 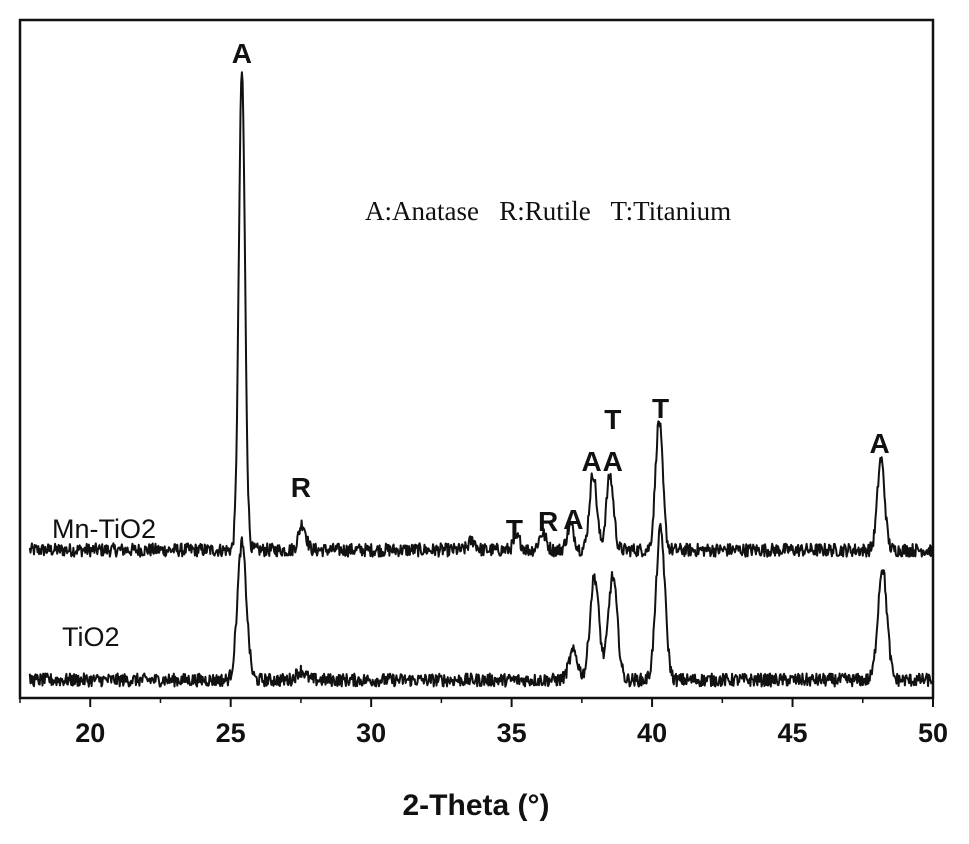 What do you see at coordinates (793, 733) in the screenshot?
I see `x-tick-label: 45` at bounding box center [793, 733].